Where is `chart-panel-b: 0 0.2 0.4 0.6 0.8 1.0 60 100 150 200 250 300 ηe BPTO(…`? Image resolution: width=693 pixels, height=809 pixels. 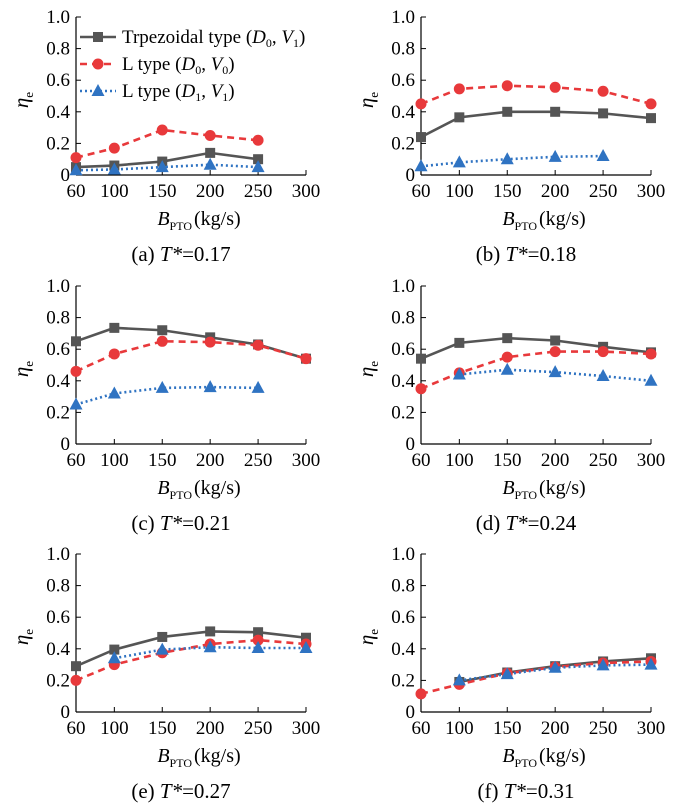 chart-panel-b: 0 0.2 0.4 0.6 0.8 1.0 60 100 150 200 250 300 ηe BPTO(… is located at coordinates (509, 136).